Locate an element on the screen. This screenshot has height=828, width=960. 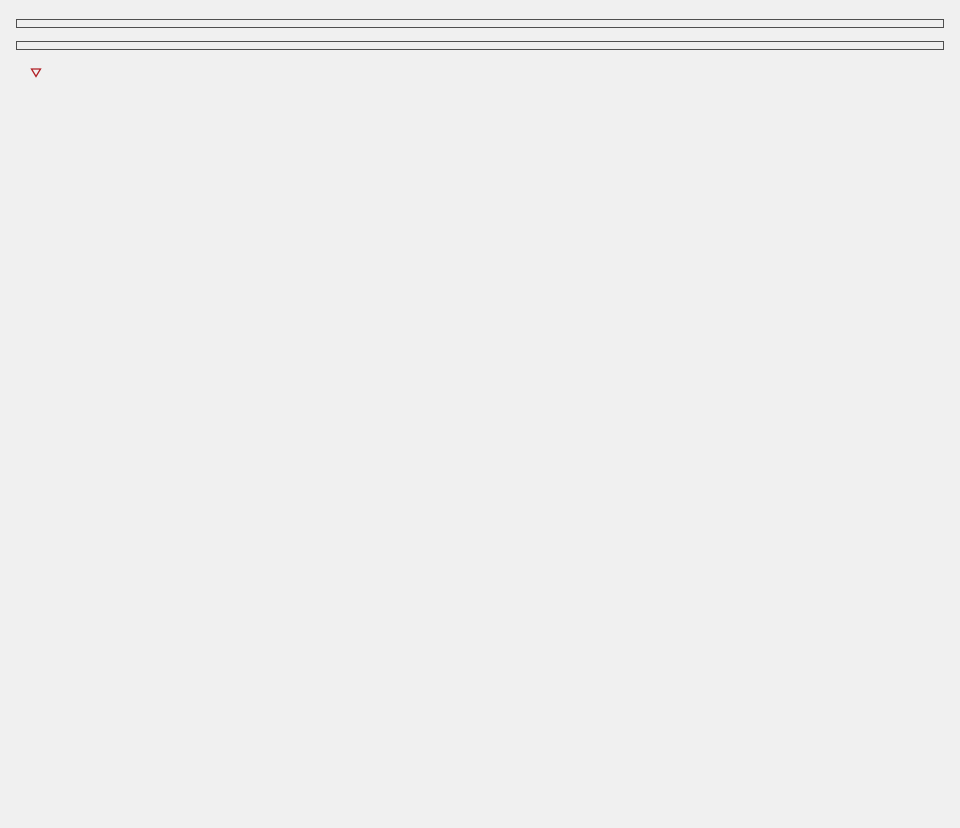
legend is located at coordinates (480, 70).